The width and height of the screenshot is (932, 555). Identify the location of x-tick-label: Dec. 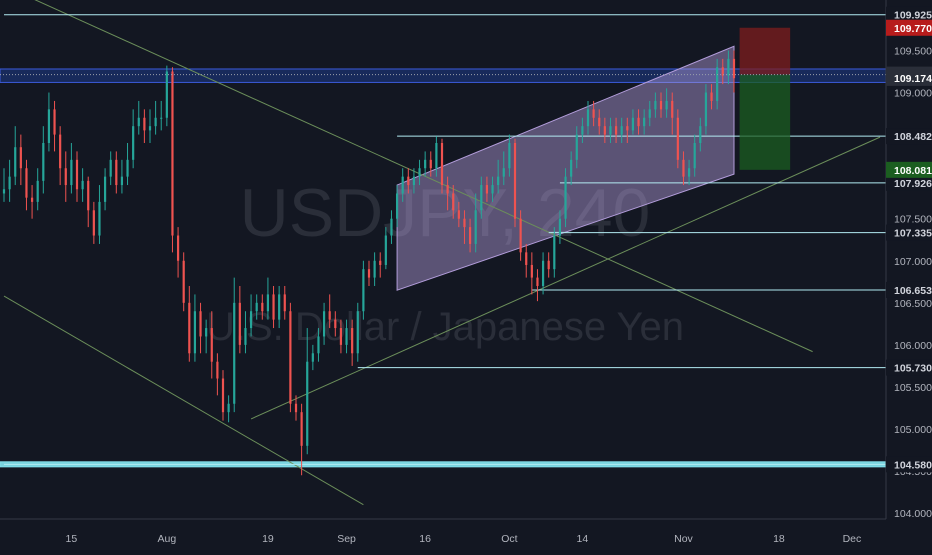
(852, 539).